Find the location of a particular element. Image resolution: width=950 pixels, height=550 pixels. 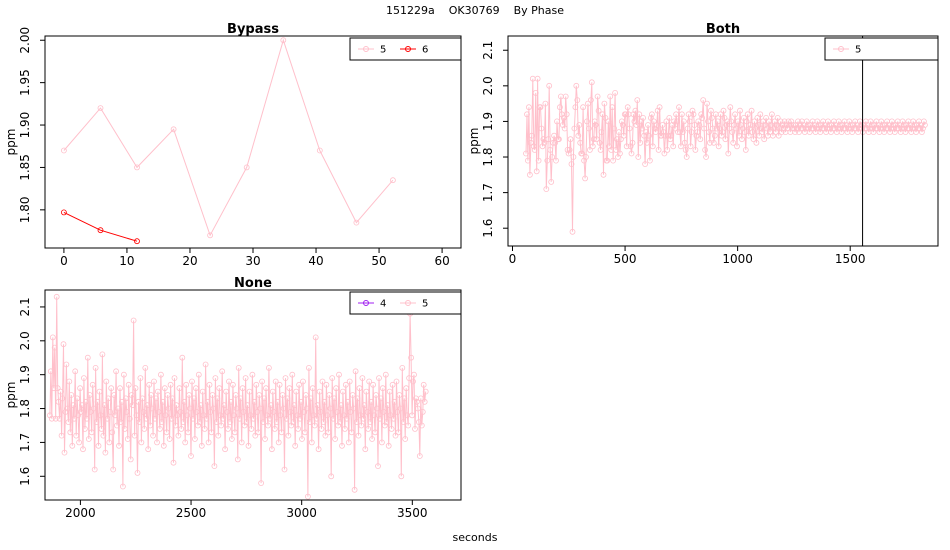

legend: 5 is located at coordinates (881, 49).